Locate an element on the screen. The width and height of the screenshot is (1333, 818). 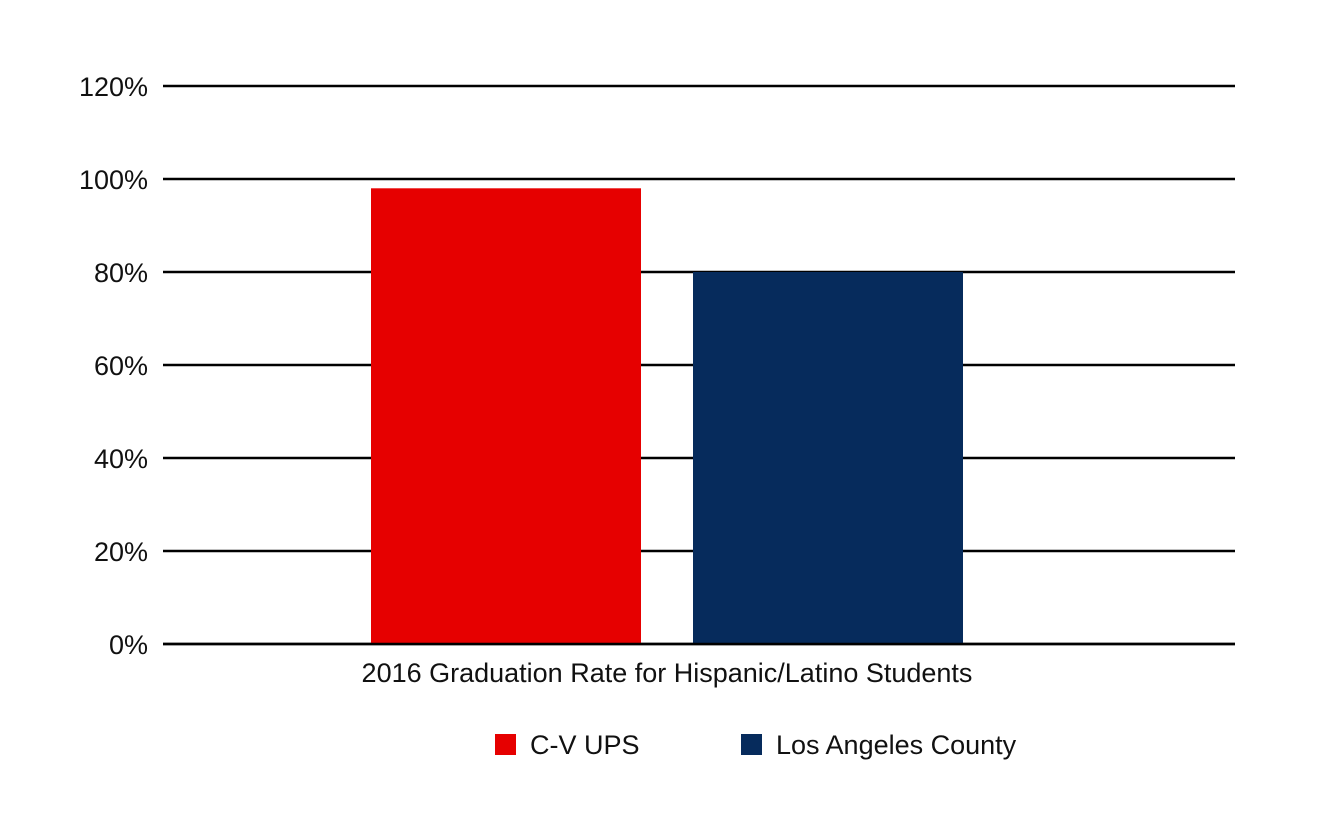
y-tick-label: 100% is located at coordinates (113, 180).